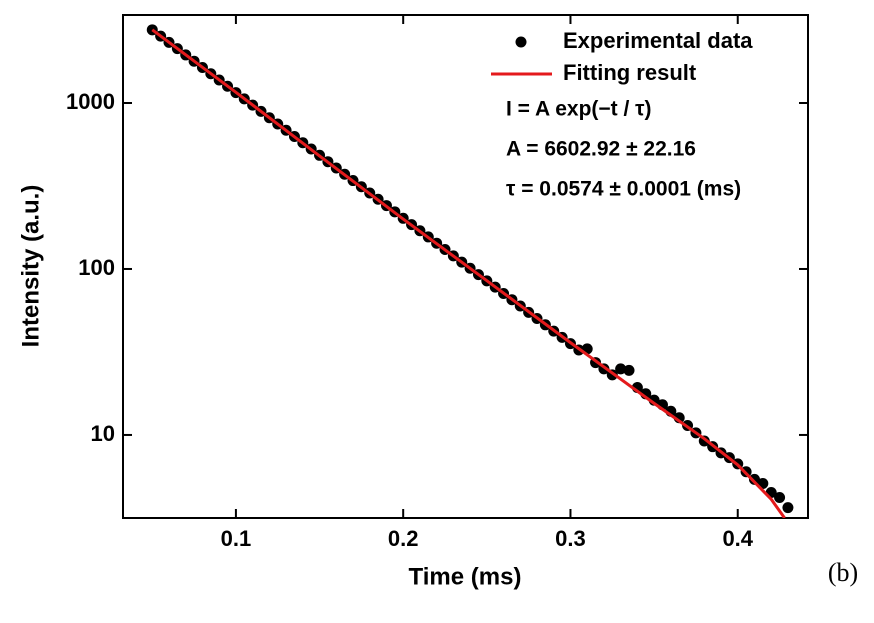  What do you see at coordinates (403, 538) in the screenshot?
I see `x-tick-label: 0.2` at bounding box center [403, 538].